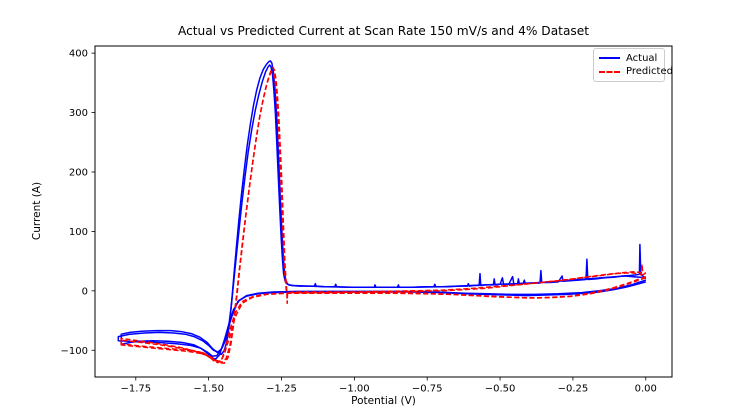 Image resolution: width=747 pixels, height=420 pixels. What do you see at coordinates (642, 58) in the screenshot?
I see `legend-label-actual: Actual` at bounding box center [642, 58].